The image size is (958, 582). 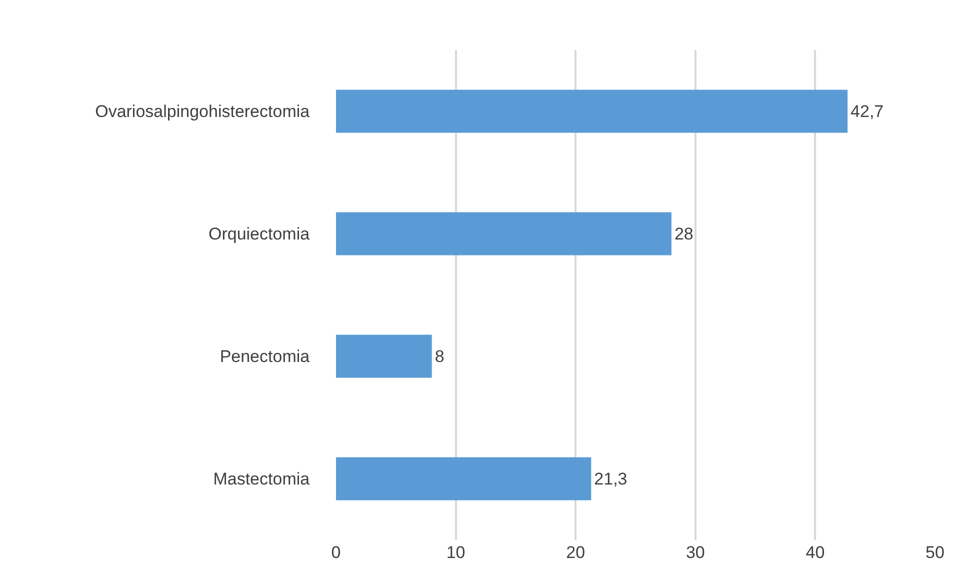 What do you see at coordinates (867, 111) in the screenshot?
I see `data-label: 42,7` at bounding box center [867, 111].